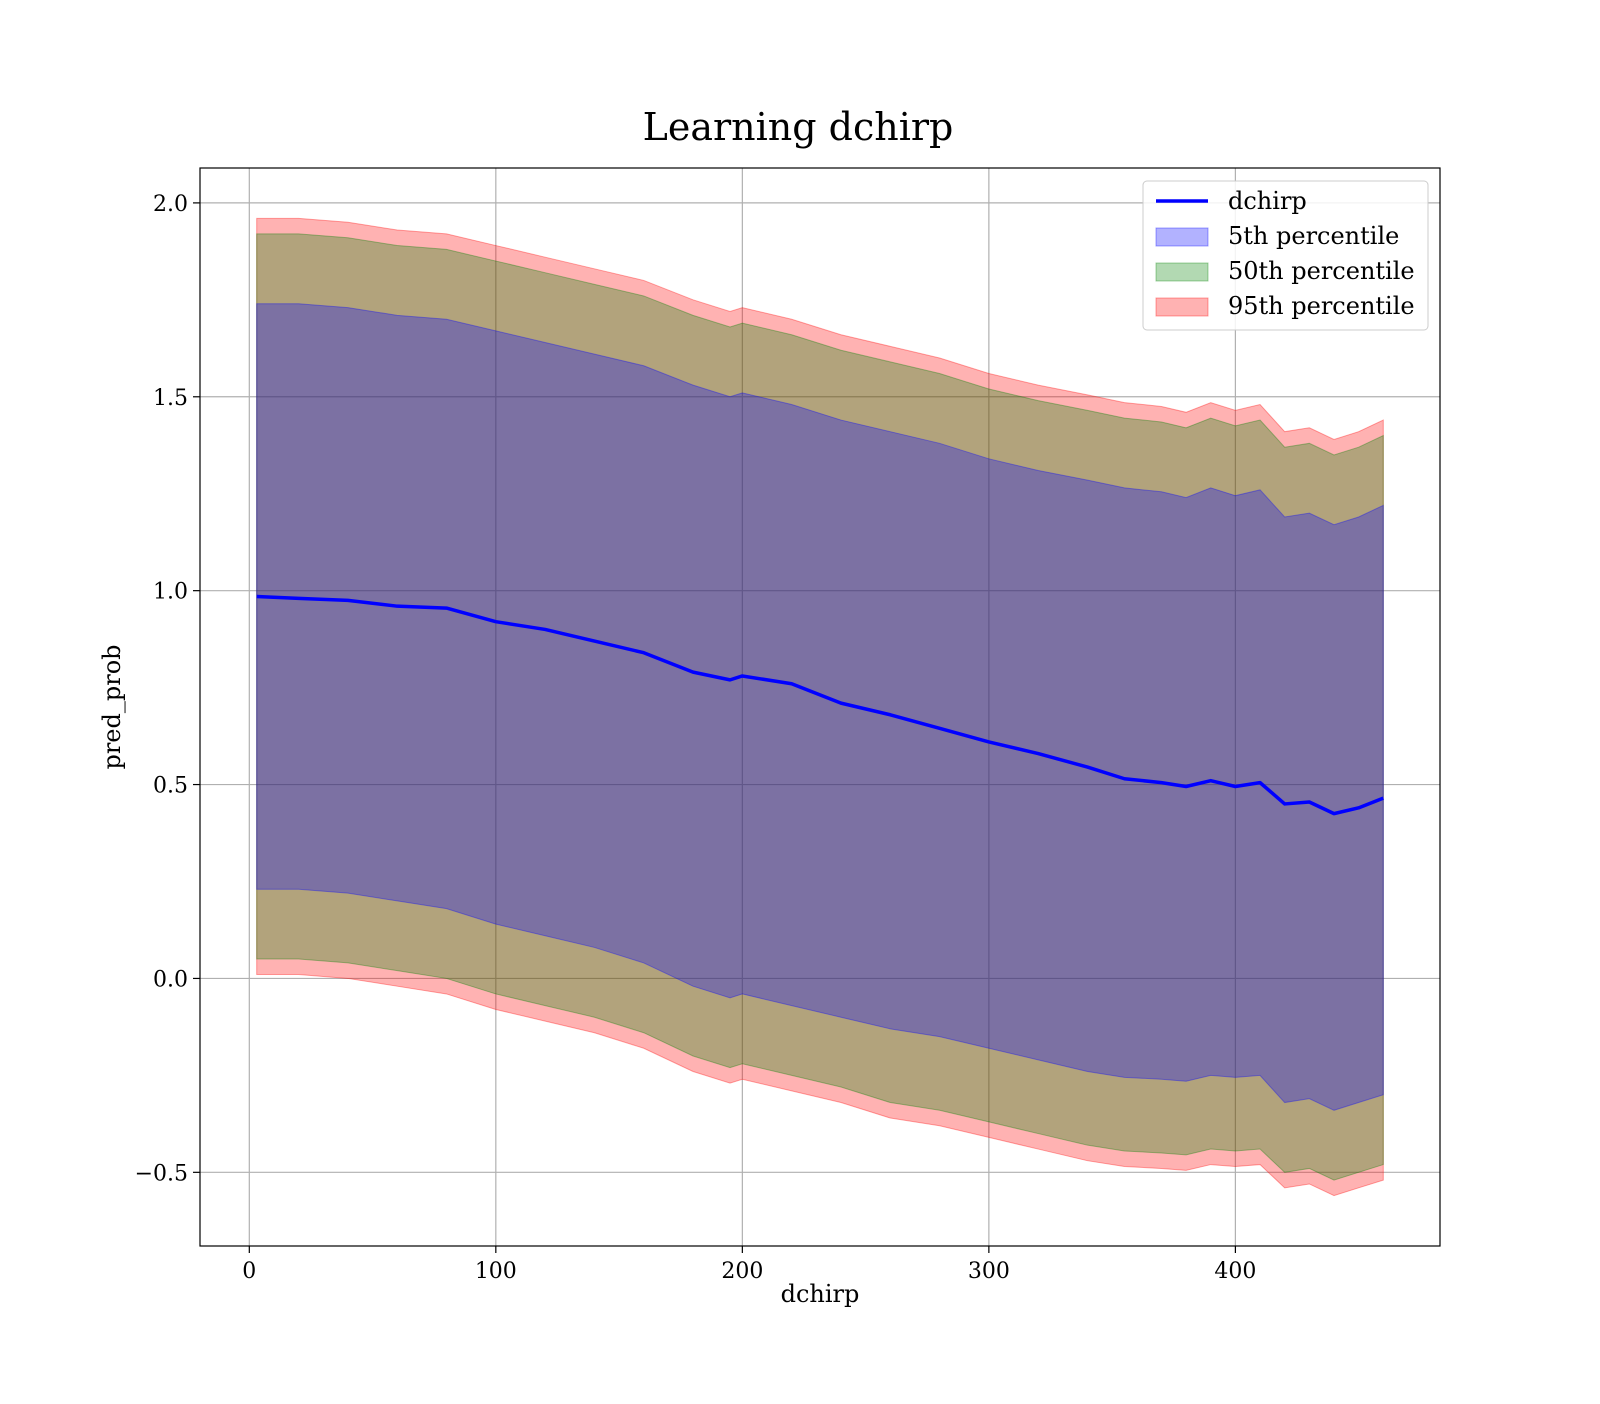  I want to click on y-tick-label: −0.5, so click(161, 1173).